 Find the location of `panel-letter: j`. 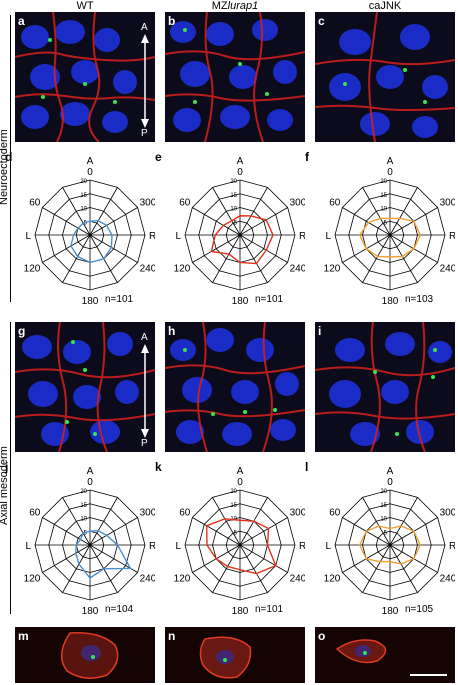

panel-letter: j is located at coordinates (7, 467).